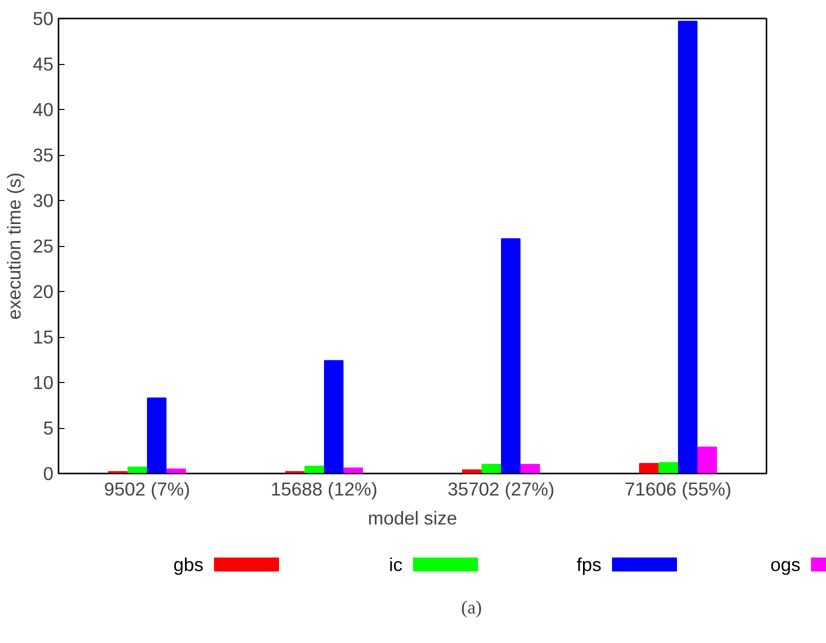 The width and height of the screenshot is (826, 643). Describe the element at coordinates (43, 64) in the screenshot. I see `y-tick-label: 45` at that location.